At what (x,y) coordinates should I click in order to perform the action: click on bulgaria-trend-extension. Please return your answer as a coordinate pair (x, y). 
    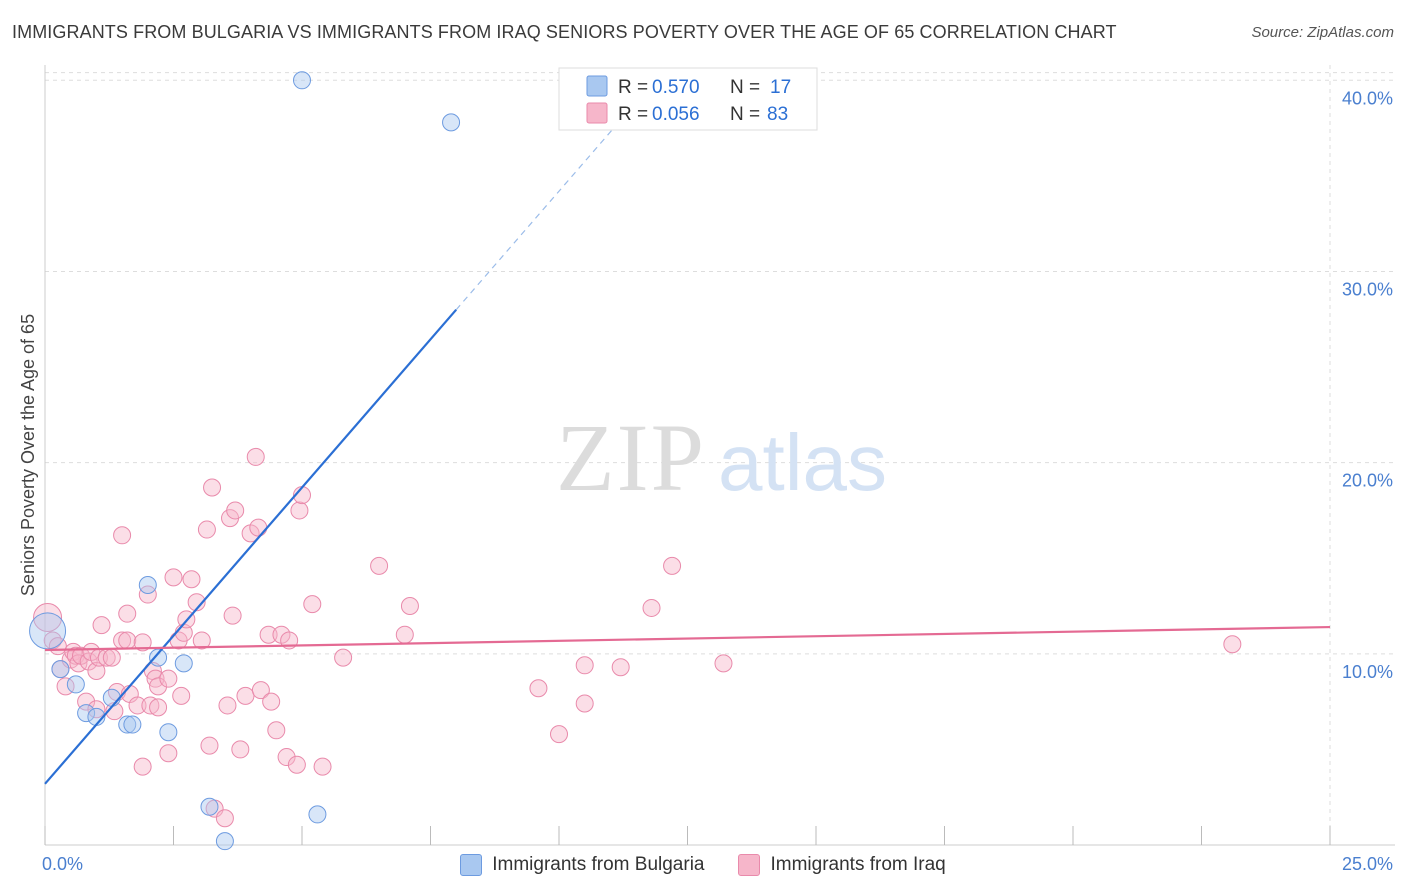
    Looking at the image, I should click on (559, 191).